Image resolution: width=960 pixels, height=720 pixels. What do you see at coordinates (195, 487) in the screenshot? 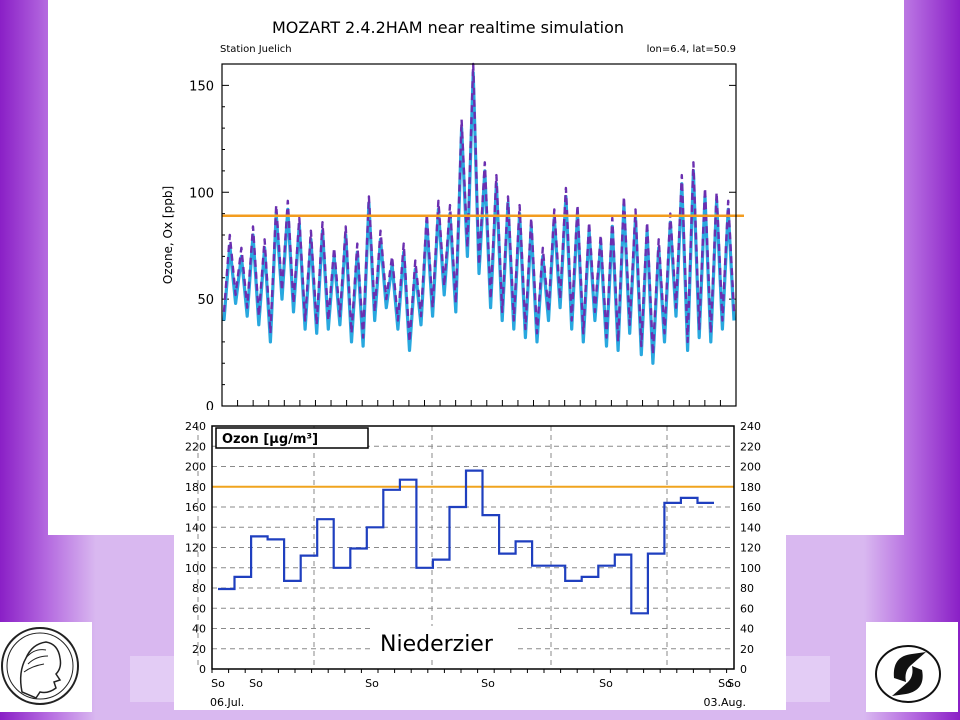
I see `y-tick-label-left: 180` at bounding box center [195, 487].